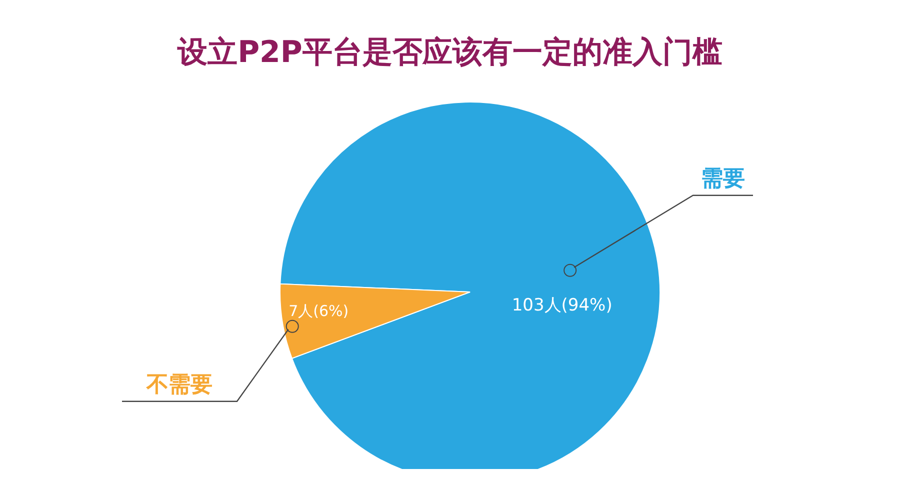  I want to click on slice-label: 需要, so click(723, 179).